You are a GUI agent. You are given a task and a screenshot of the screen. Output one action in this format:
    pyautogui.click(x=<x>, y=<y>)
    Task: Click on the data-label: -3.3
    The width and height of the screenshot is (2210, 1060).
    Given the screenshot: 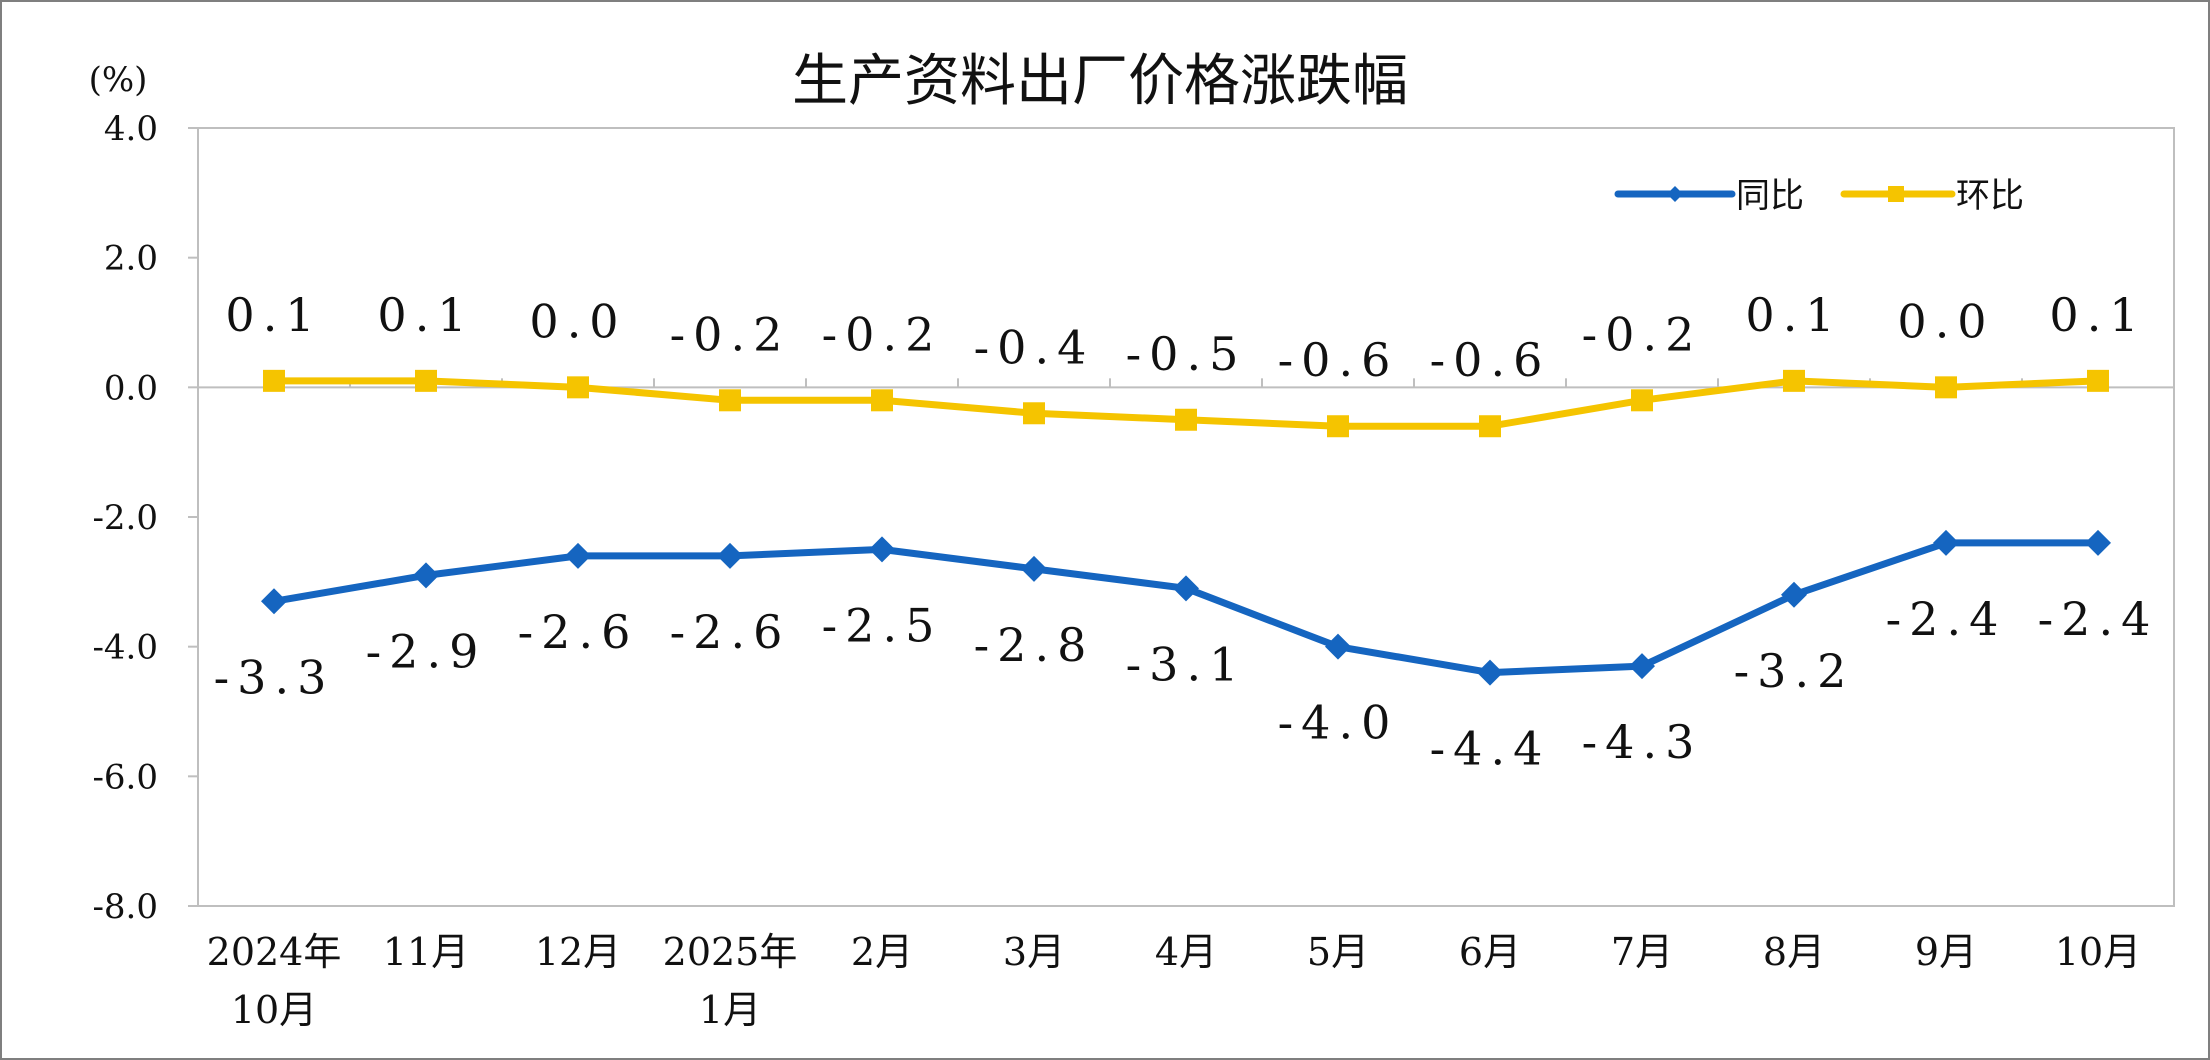 What is the action you would take?
    pyautogui.click(x=274, y=677)
    